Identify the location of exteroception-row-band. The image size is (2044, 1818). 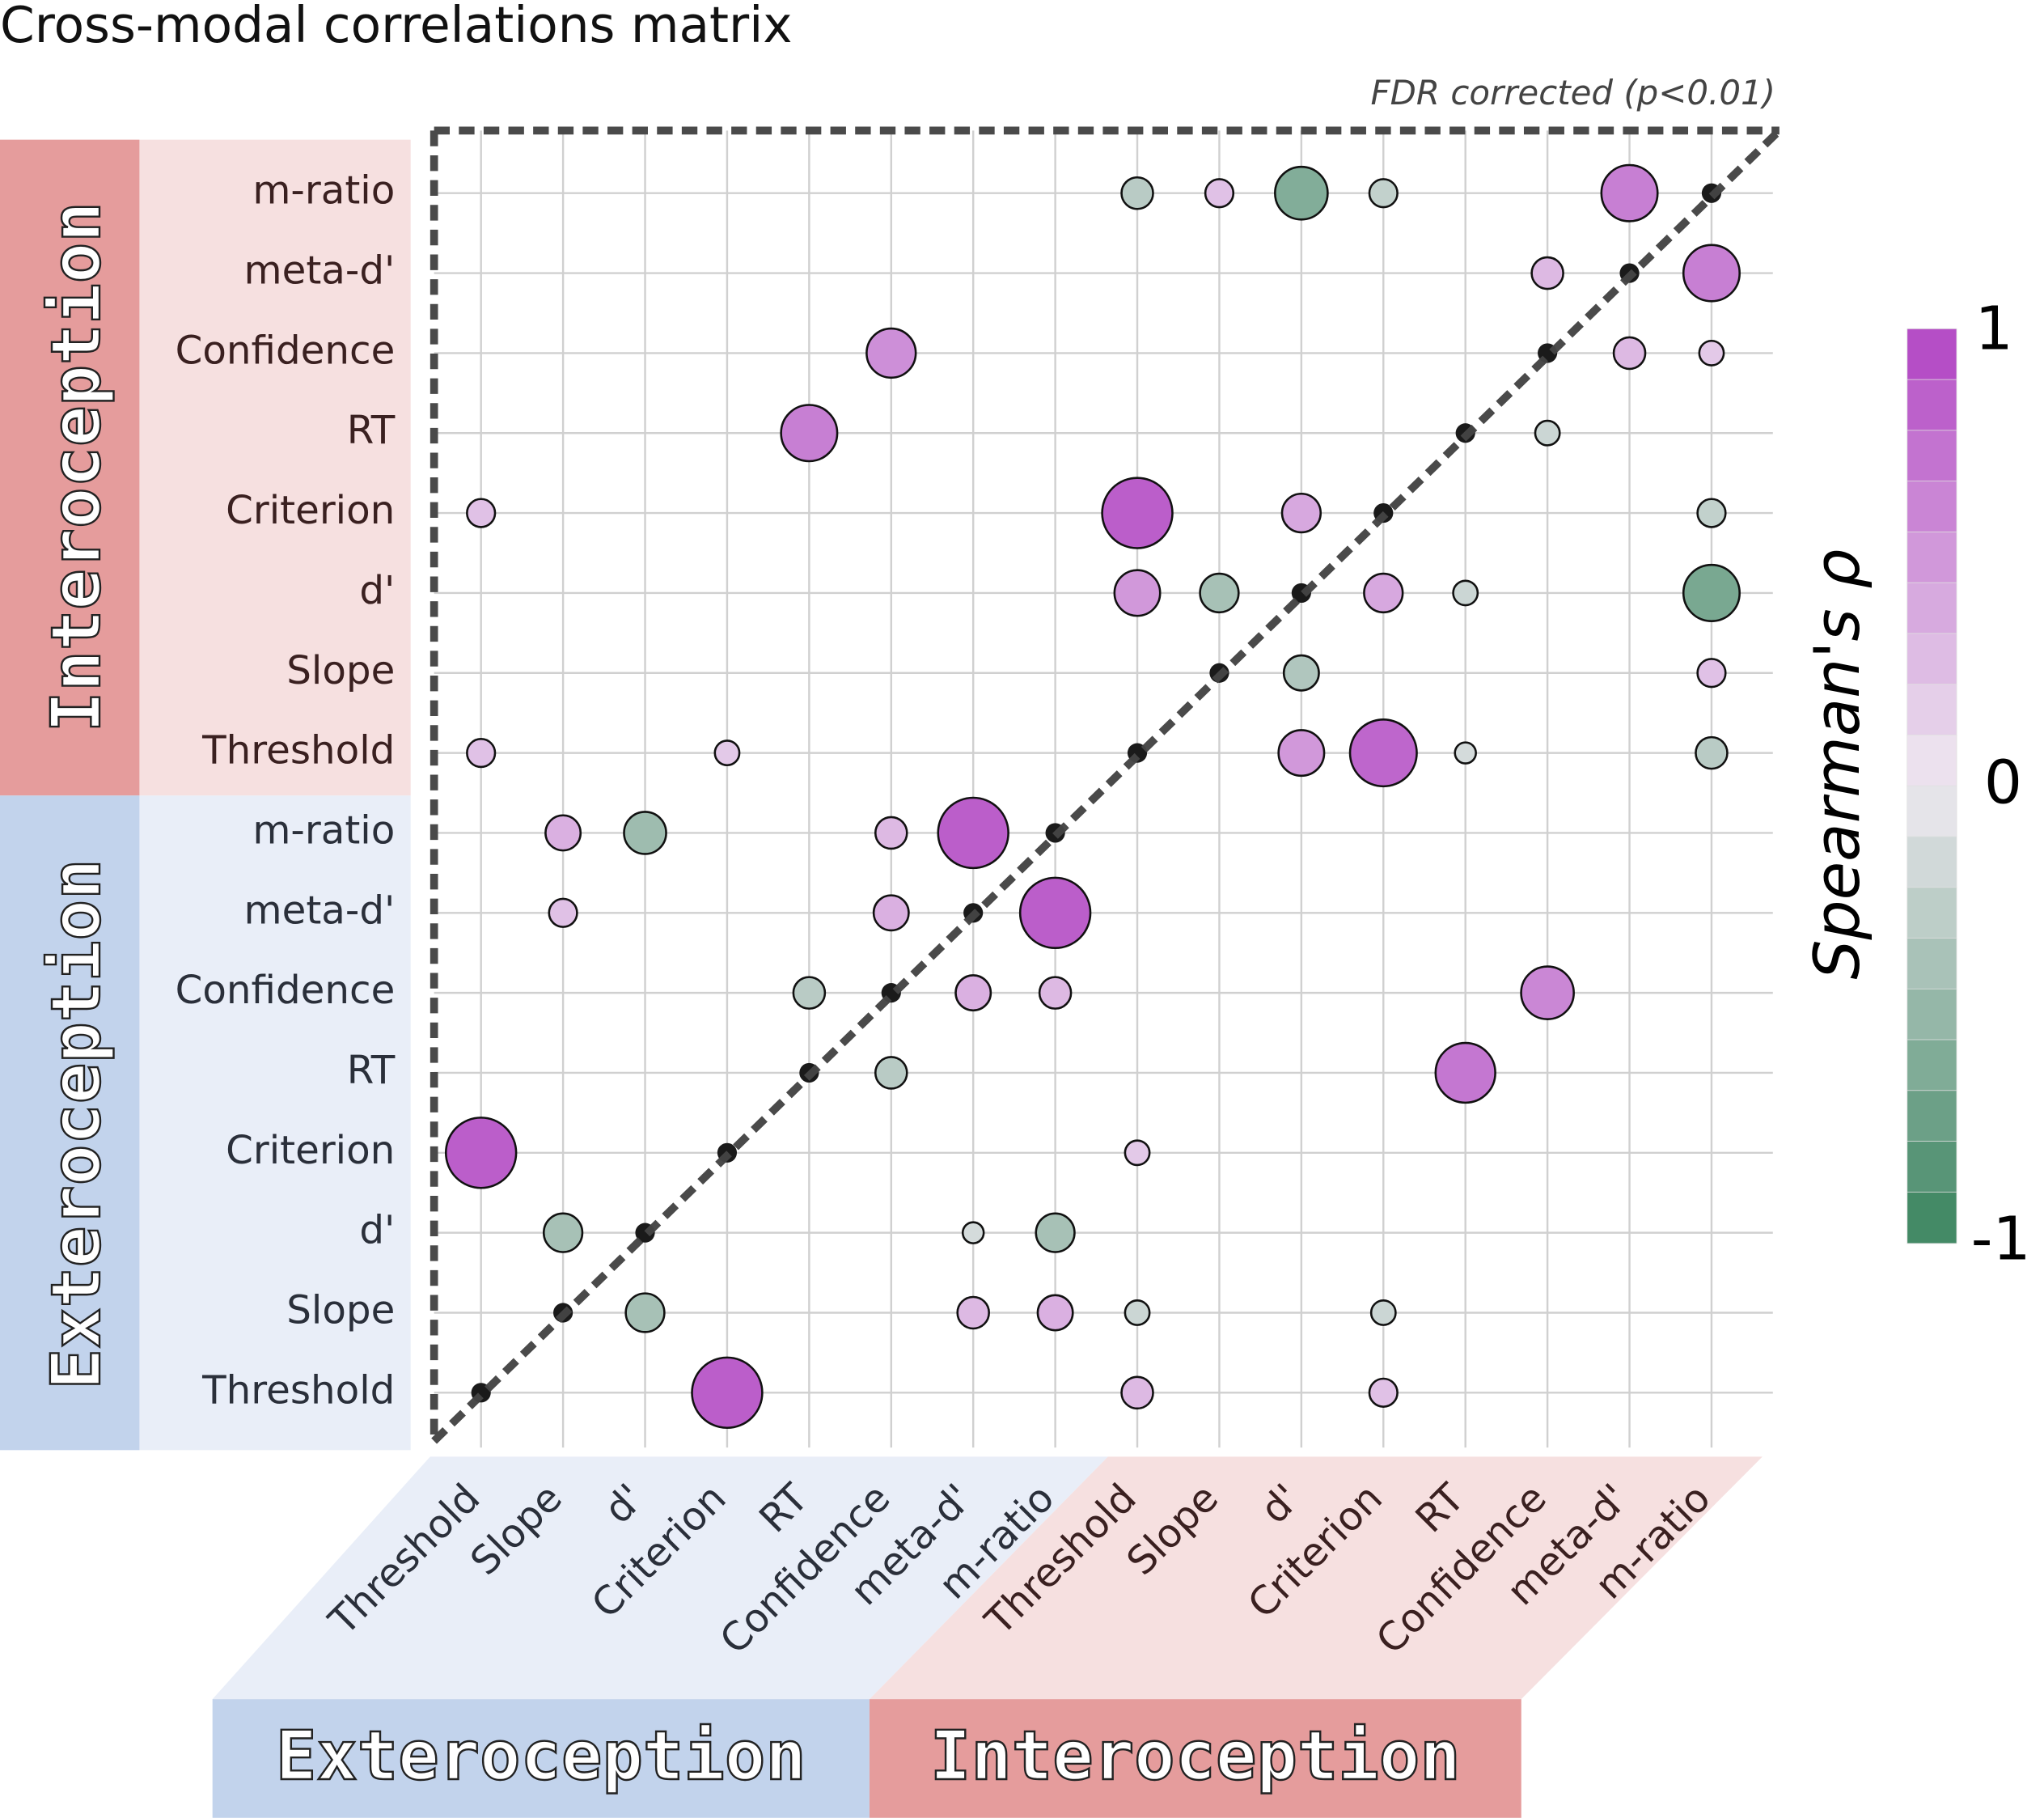
(70, 1123).